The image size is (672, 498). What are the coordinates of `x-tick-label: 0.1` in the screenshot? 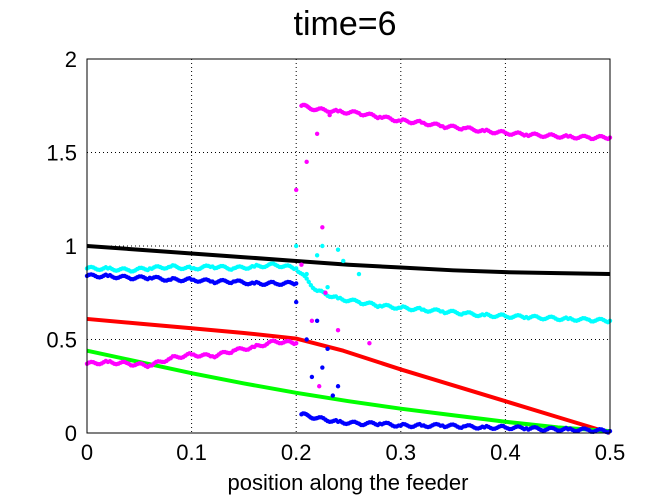 It's located at (191, 452).